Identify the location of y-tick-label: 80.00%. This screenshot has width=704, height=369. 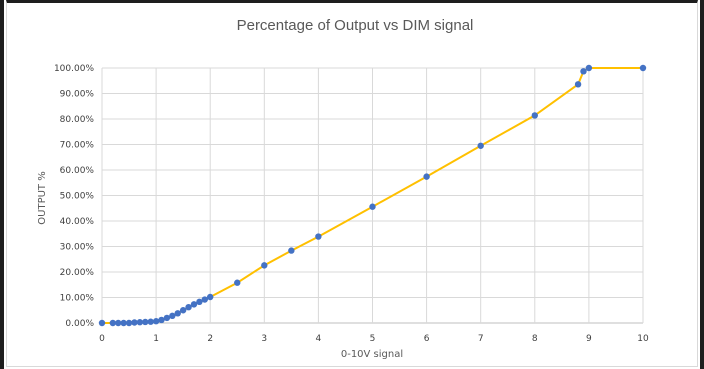
(77, 120).